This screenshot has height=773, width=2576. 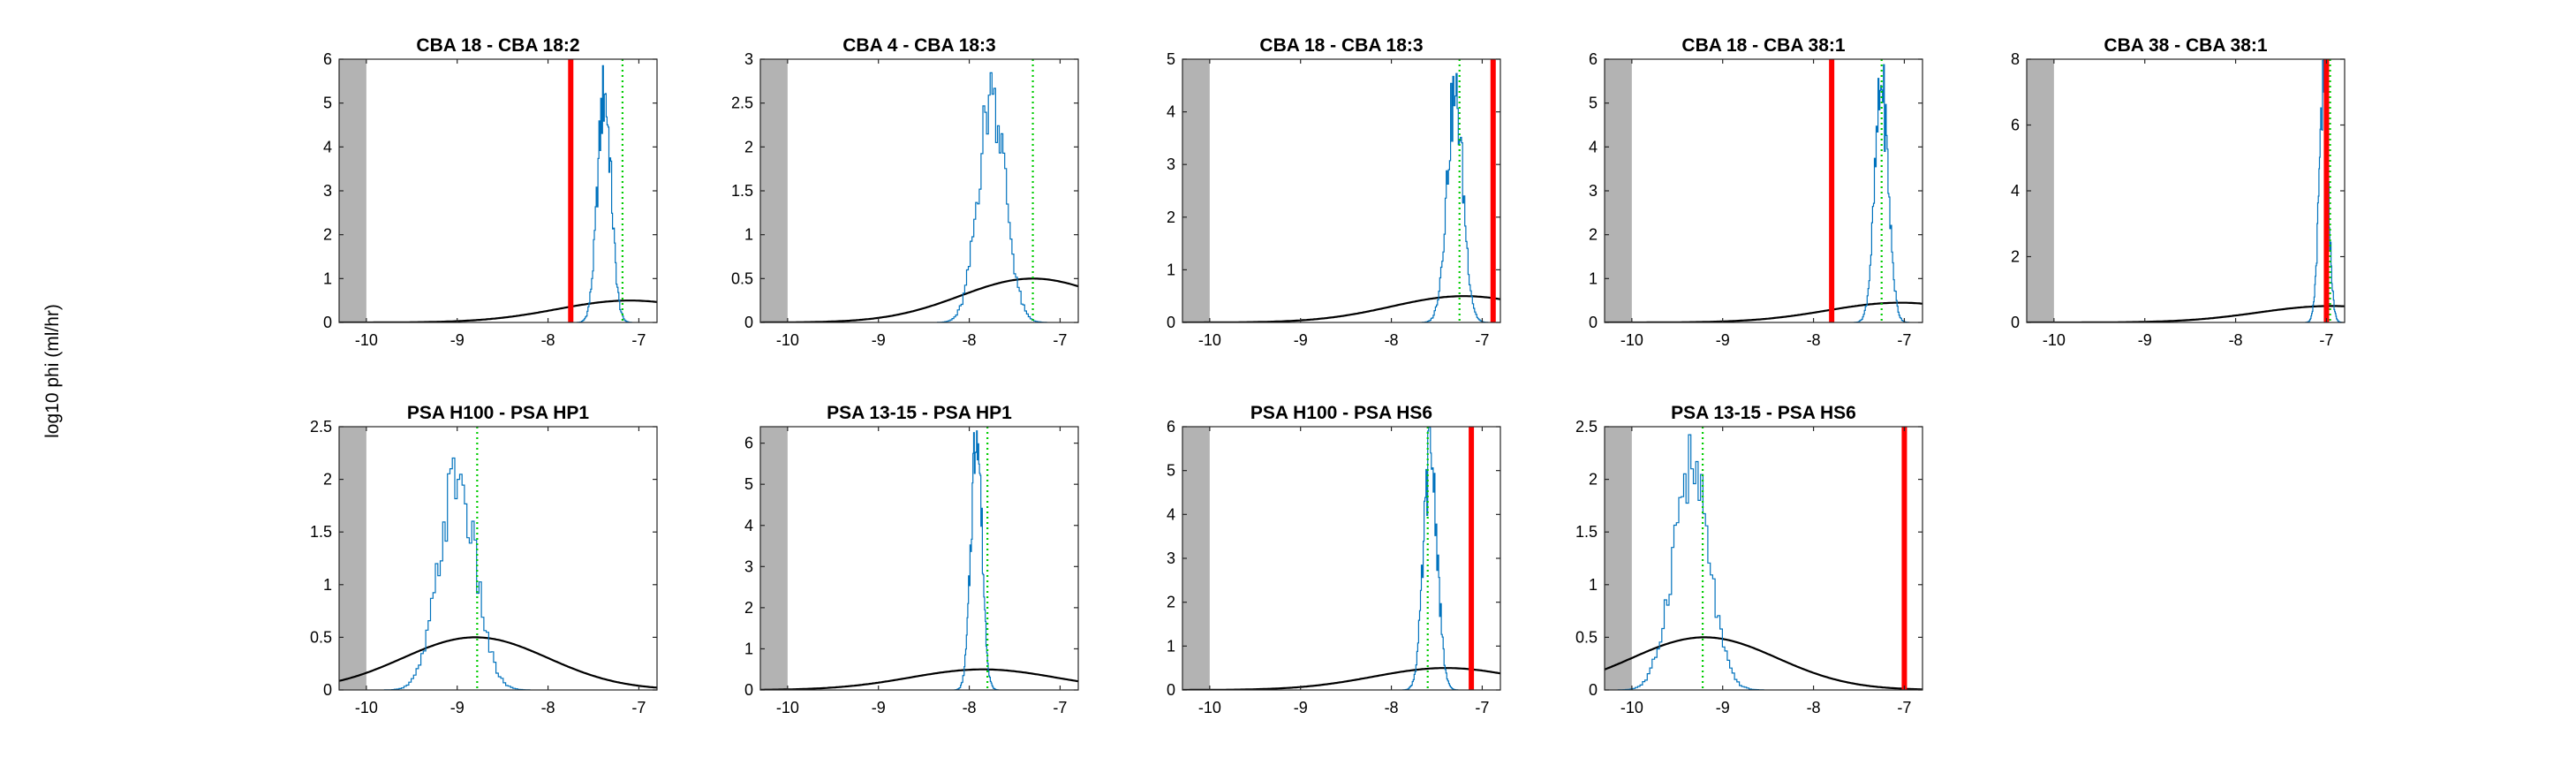 I want to click on subplot-title: CBA 18 - CBA 18:3, so click(x=1341, y=45).